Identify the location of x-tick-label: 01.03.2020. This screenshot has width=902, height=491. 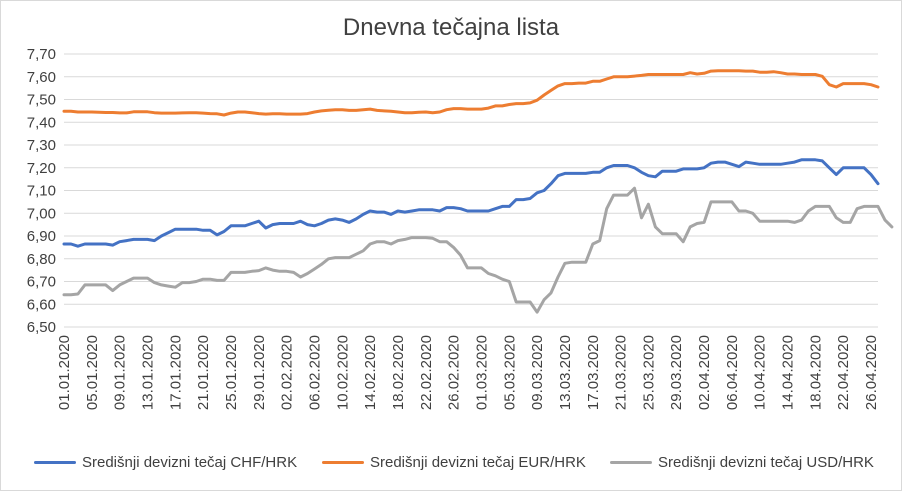
(481, 372).